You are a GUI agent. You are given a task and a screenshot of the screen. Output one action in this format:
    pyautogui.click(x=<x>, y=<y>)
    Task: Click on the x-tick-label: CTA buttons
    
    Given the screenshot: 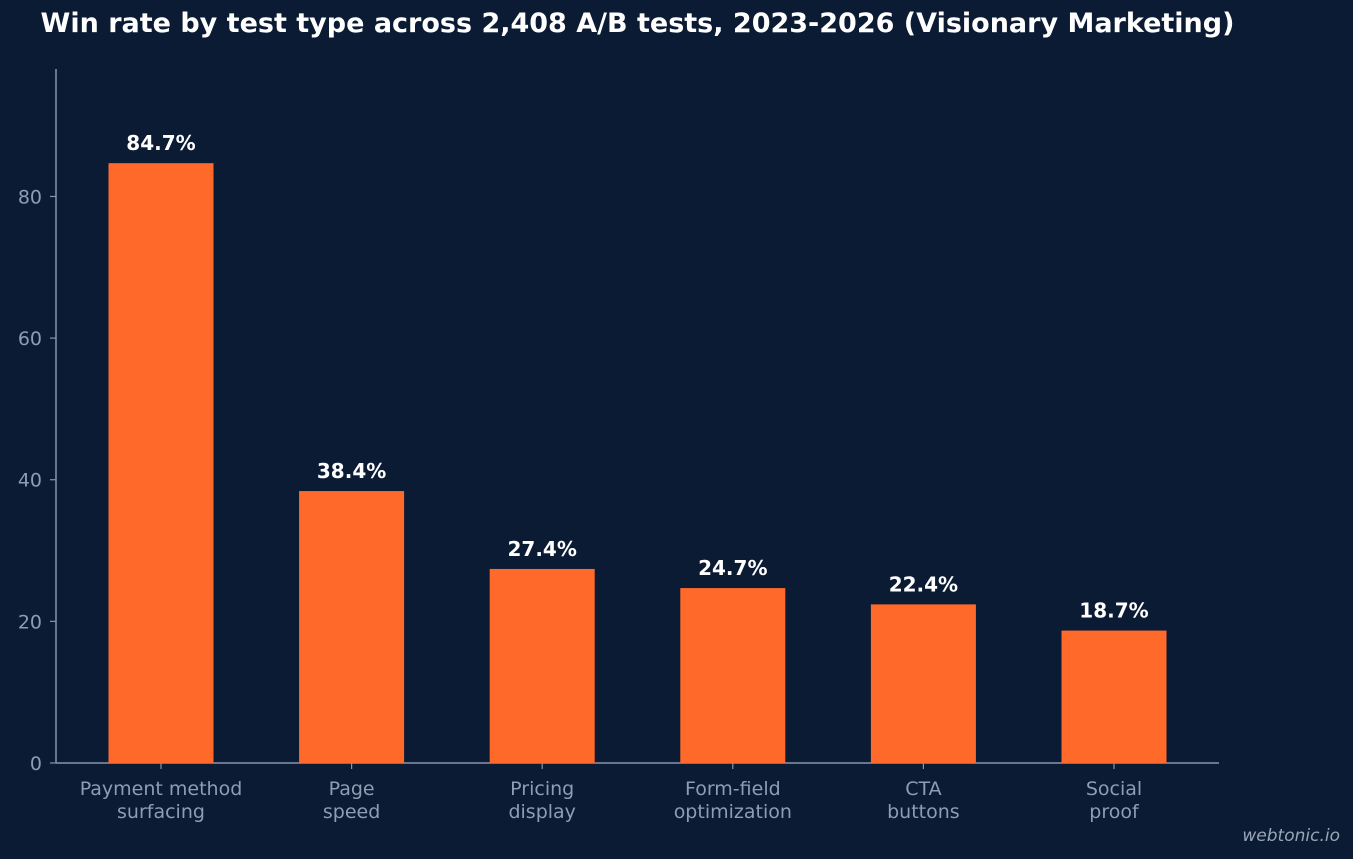 What is the action you would take?
    pyautogui.click(x=923, y=800)
    